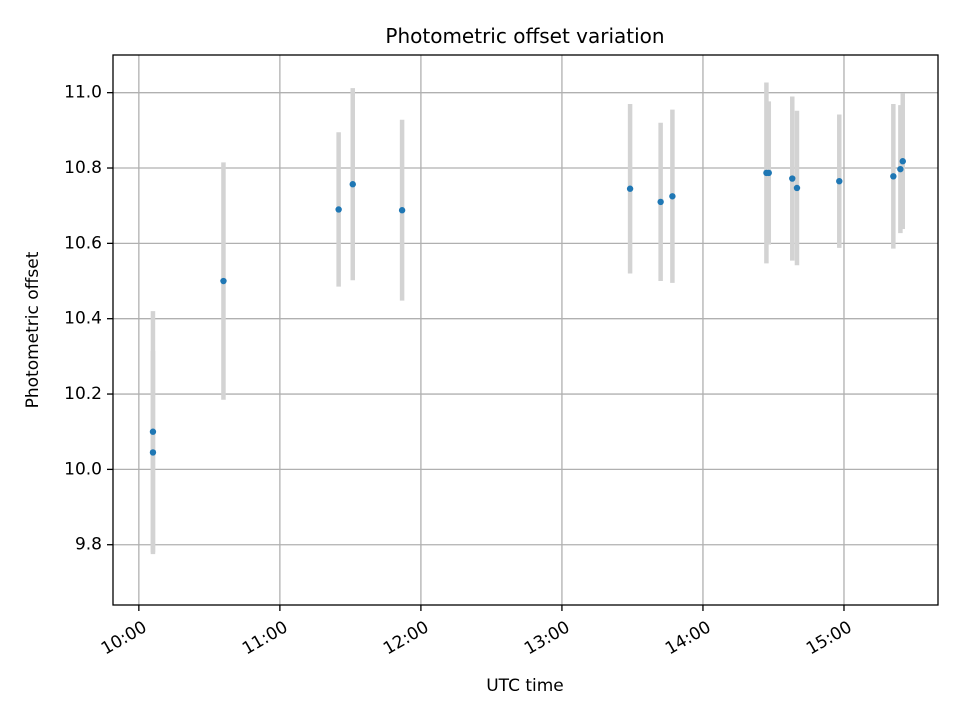 This screenshot has width=960, height=720. I want to click on y-tick-label: 10.8, so click(83, 168).